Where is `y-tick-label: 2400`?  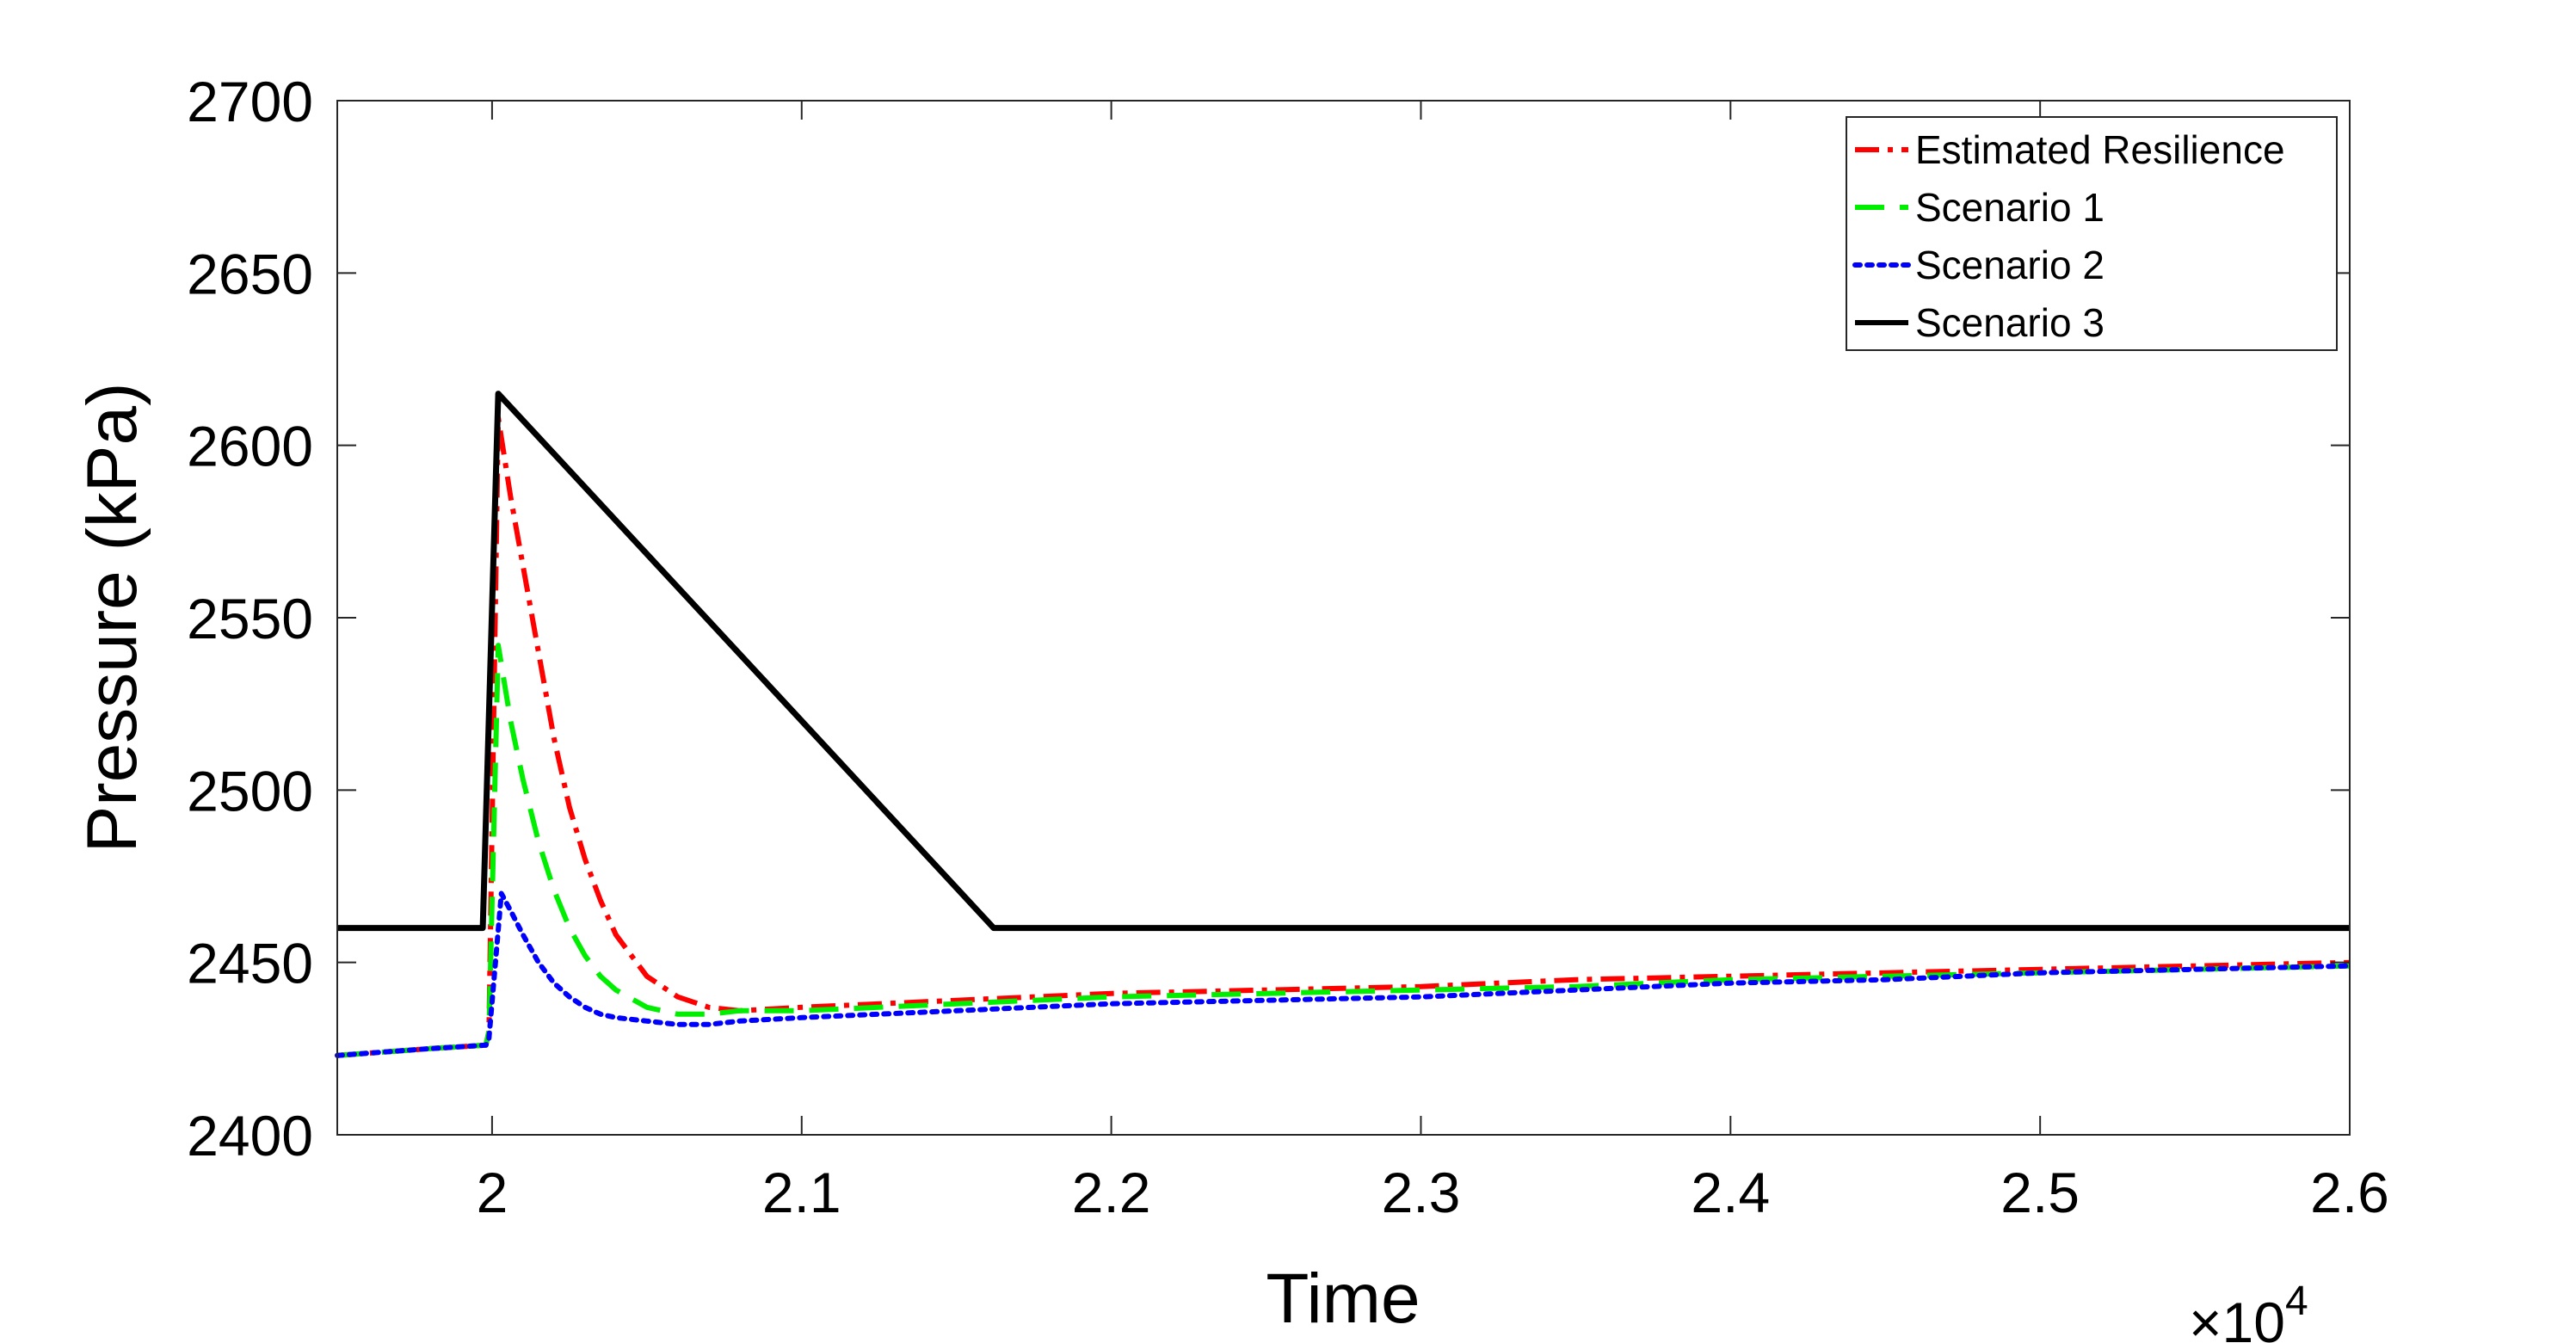
y-tick-label: 2400 is located at coordinates (250, 1135).